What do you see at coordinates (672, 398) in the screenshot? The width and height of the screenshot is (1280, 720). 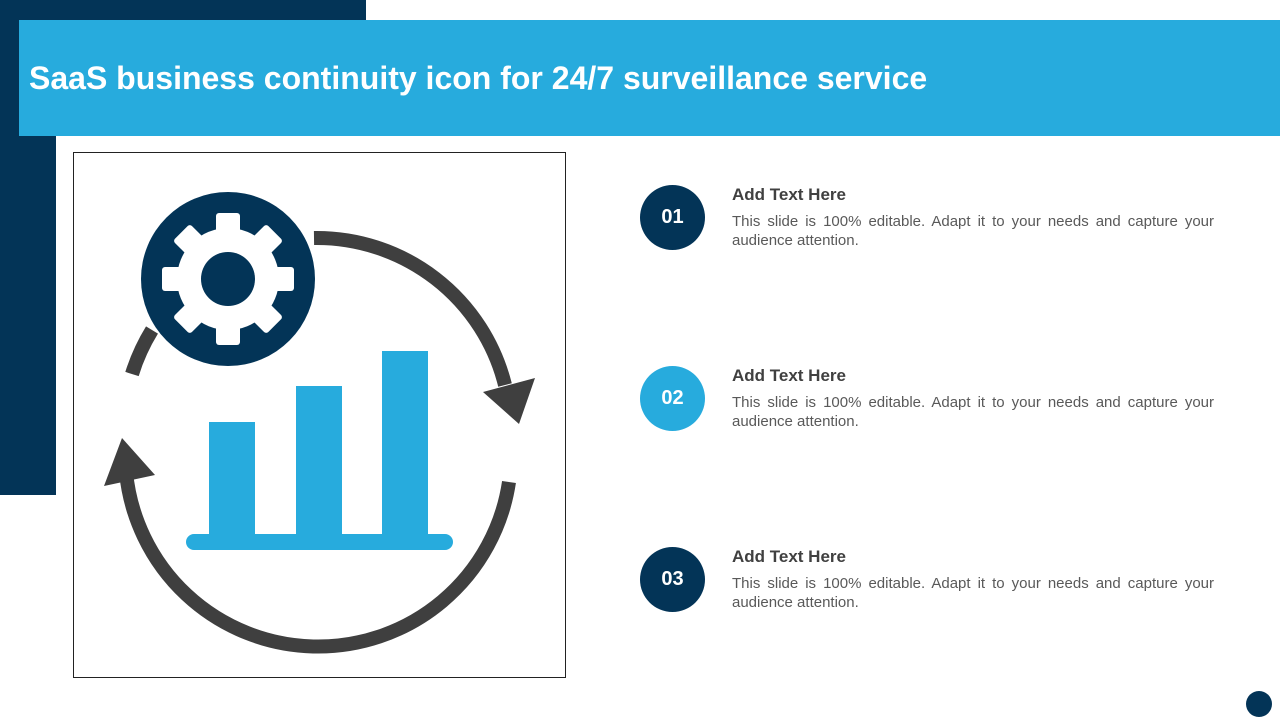 I see `number-badge: 02` at bounding box center [672, 398].